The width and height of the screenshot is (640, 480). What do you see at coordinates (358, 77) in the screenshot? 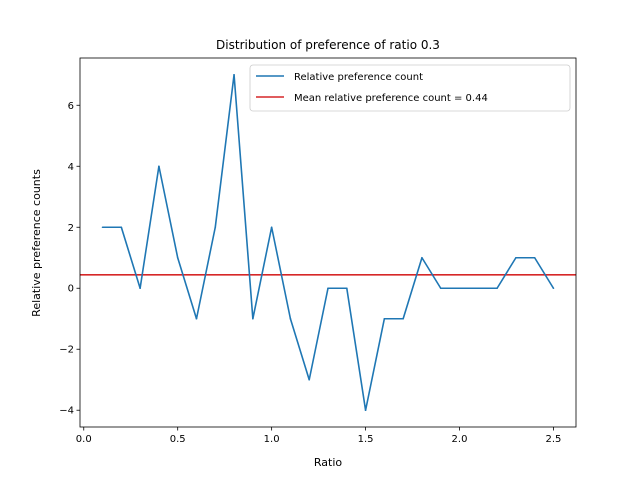
I see `legend-entry-series-label: Relative preference count` at bounding box center [358, 77].